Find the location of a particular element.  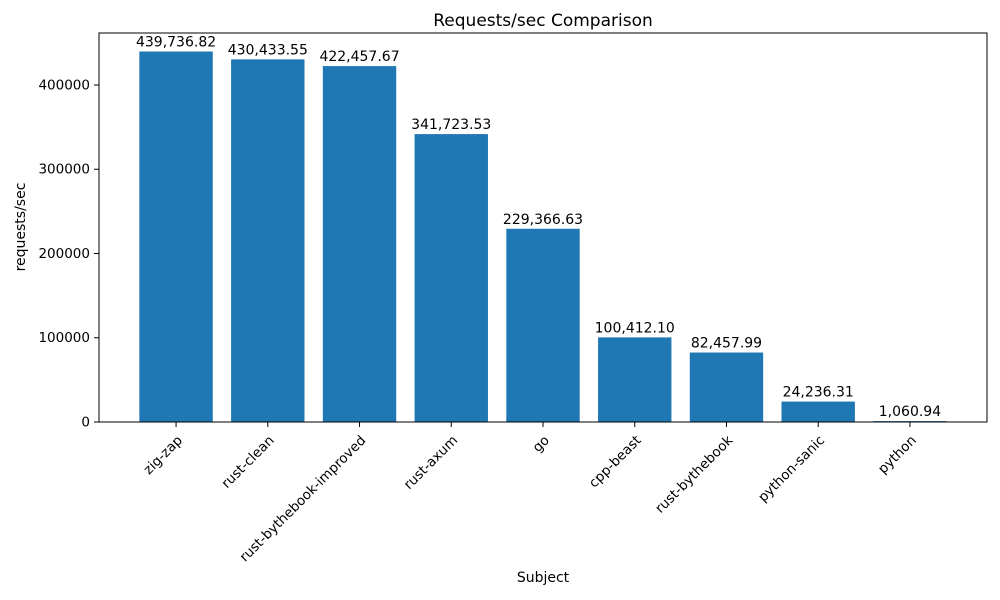

bar-value-label: 341,723.53 is located at coordinates (451, 125).